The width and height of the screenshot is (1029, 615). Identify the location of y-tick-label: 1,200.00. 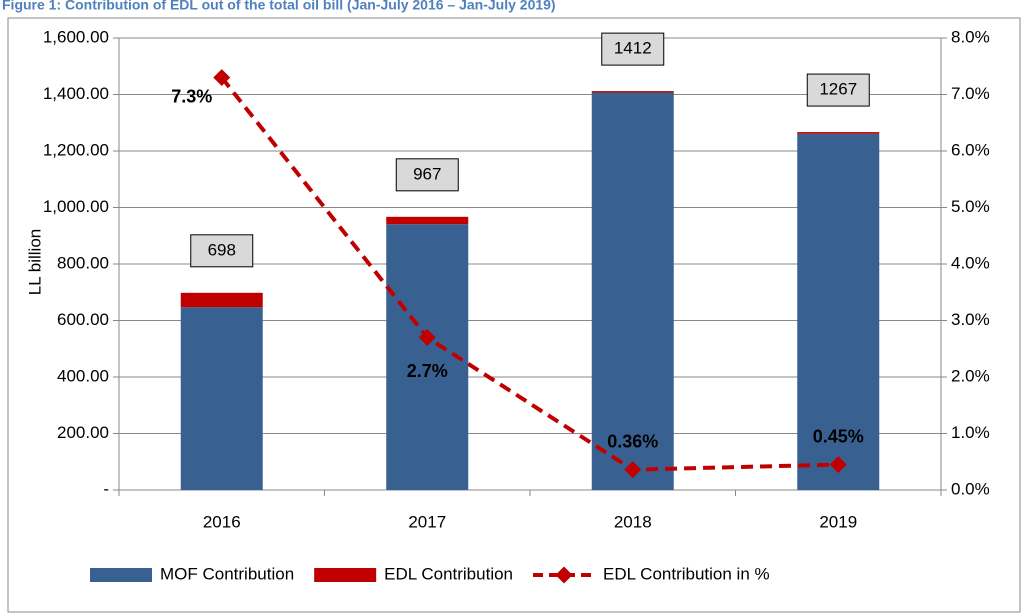
(76, 149).